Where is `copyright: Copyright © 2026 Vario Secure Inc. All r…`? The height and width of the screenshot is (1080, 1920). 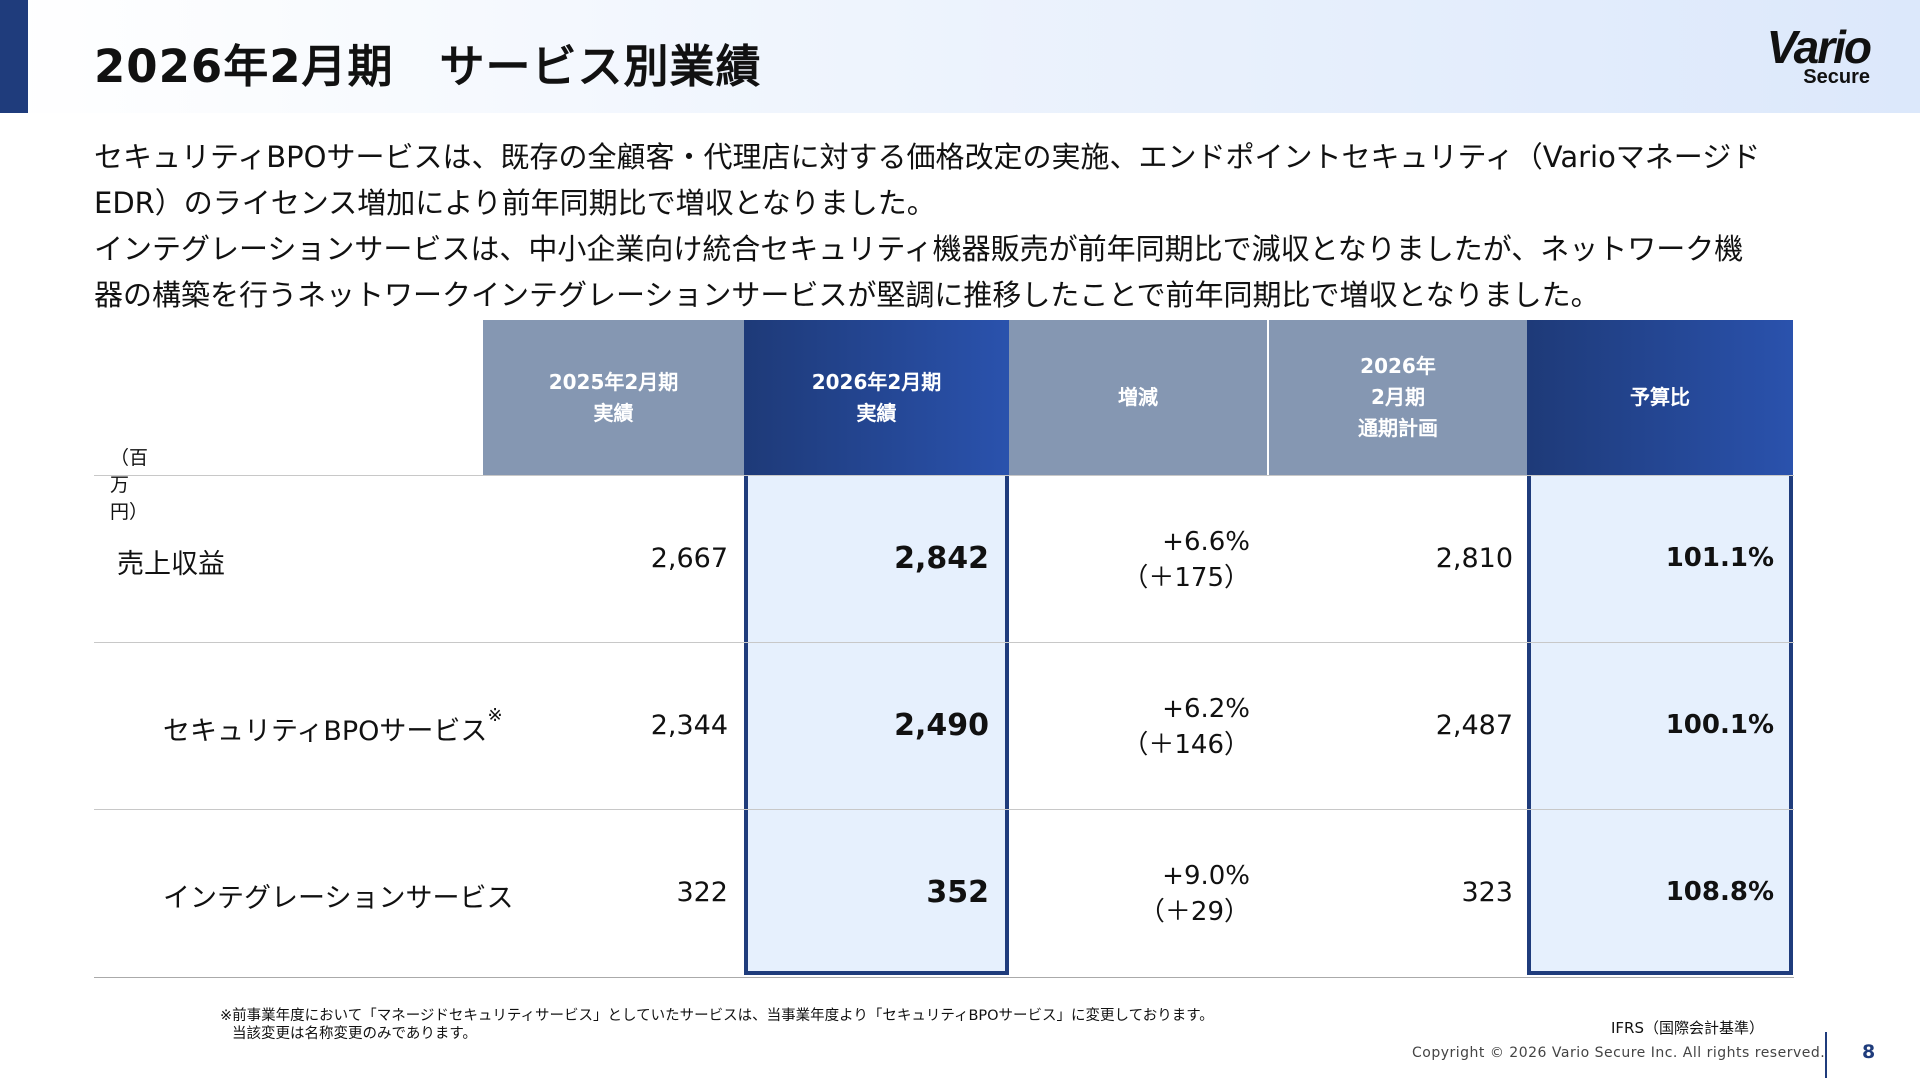
copyright: Copyright © 2026 Vario Secure Inc. All r… is located at coordinates (1619, 1053).